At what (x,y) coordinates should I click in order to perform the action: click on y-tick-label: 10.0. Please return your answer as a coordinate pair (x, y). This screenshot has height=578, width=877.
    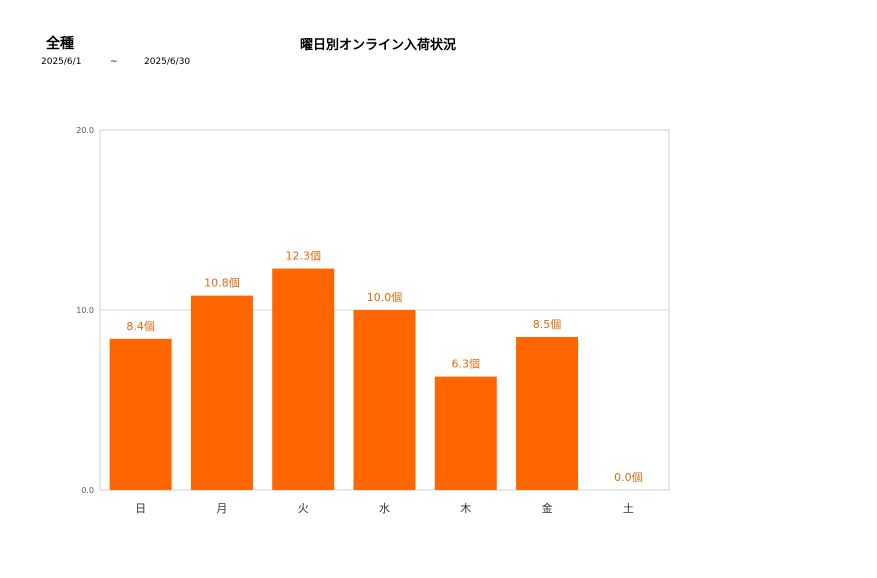
    Looking at the image, I should click on (85, 310).